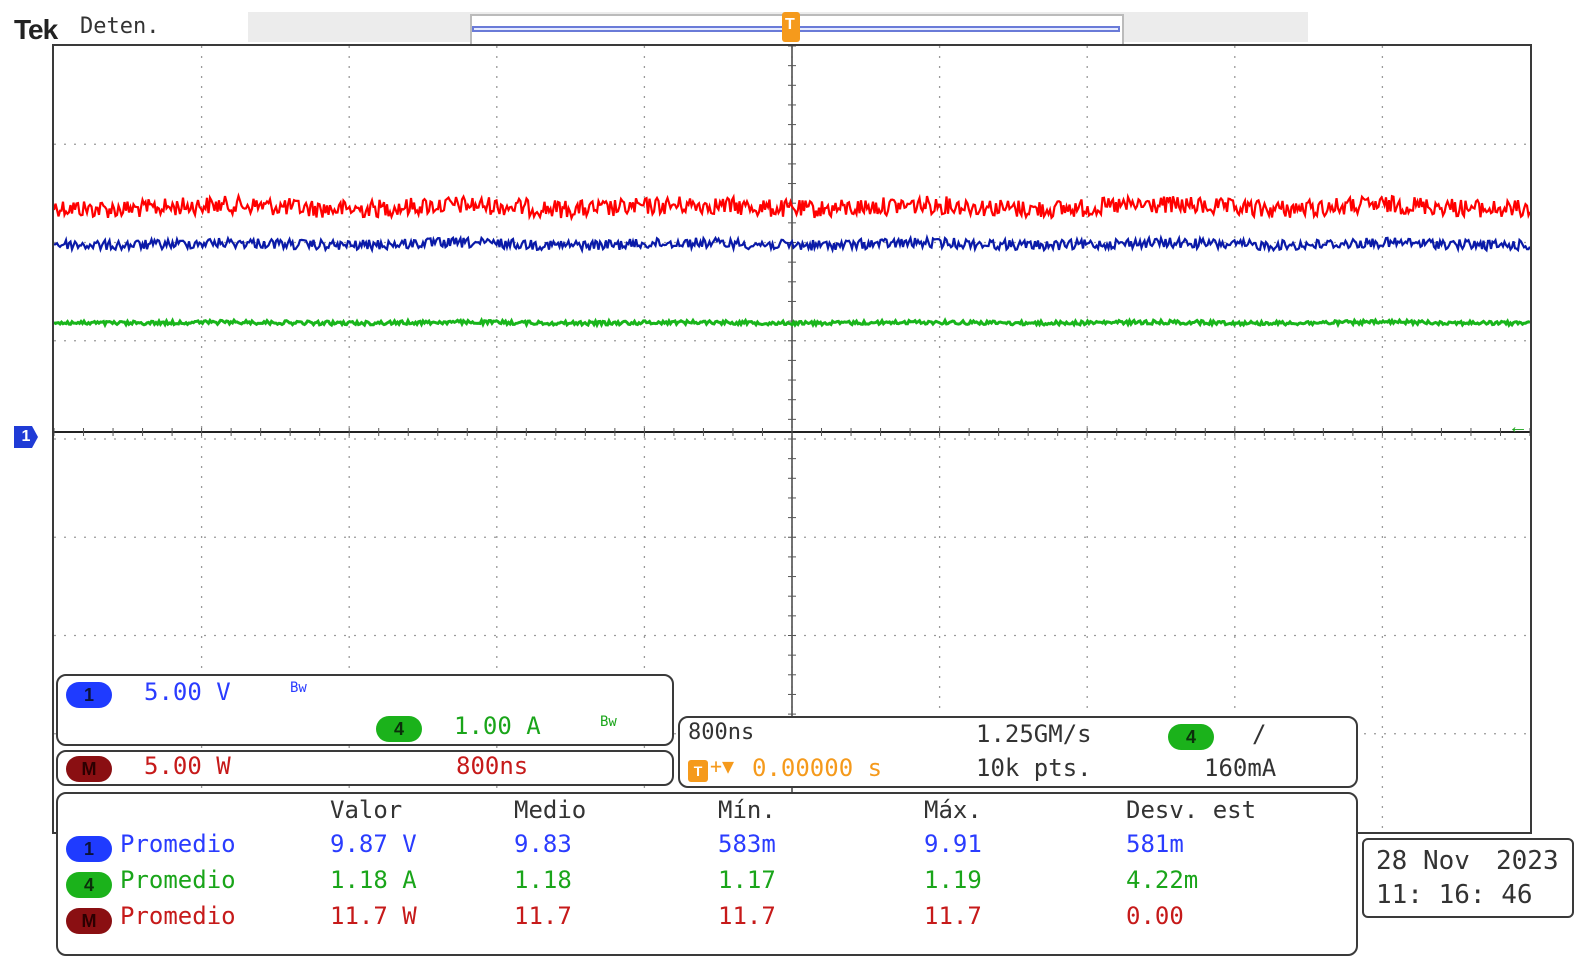  I want to click on ch1-badge: 1, so click(89, 695).